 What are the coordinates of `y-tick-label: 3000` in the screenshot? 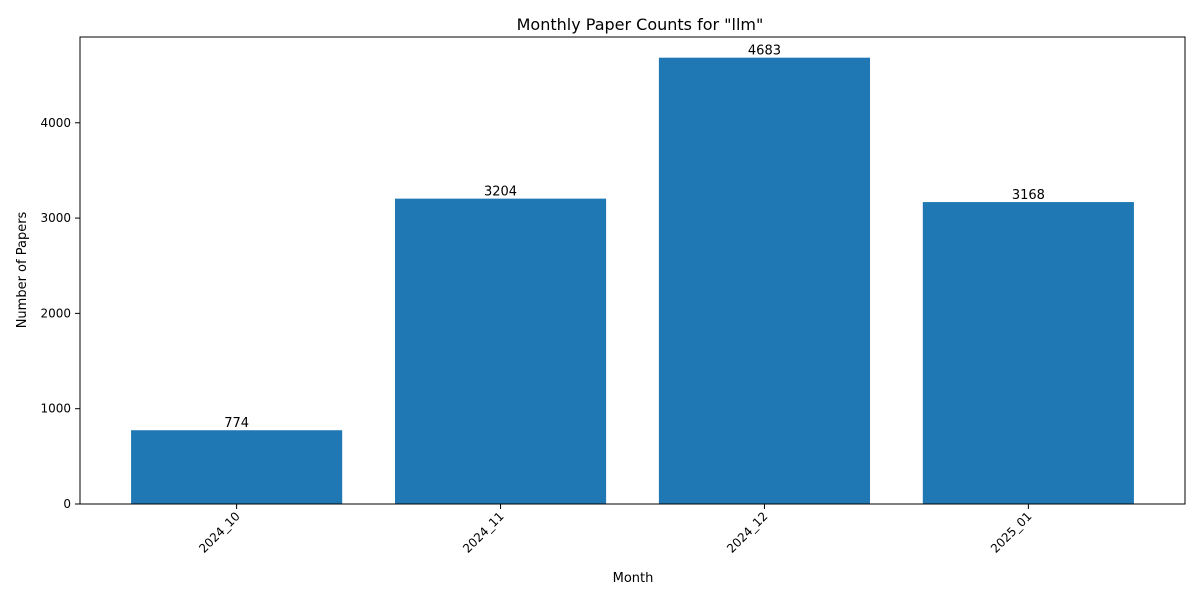 It's located at (55, 218).